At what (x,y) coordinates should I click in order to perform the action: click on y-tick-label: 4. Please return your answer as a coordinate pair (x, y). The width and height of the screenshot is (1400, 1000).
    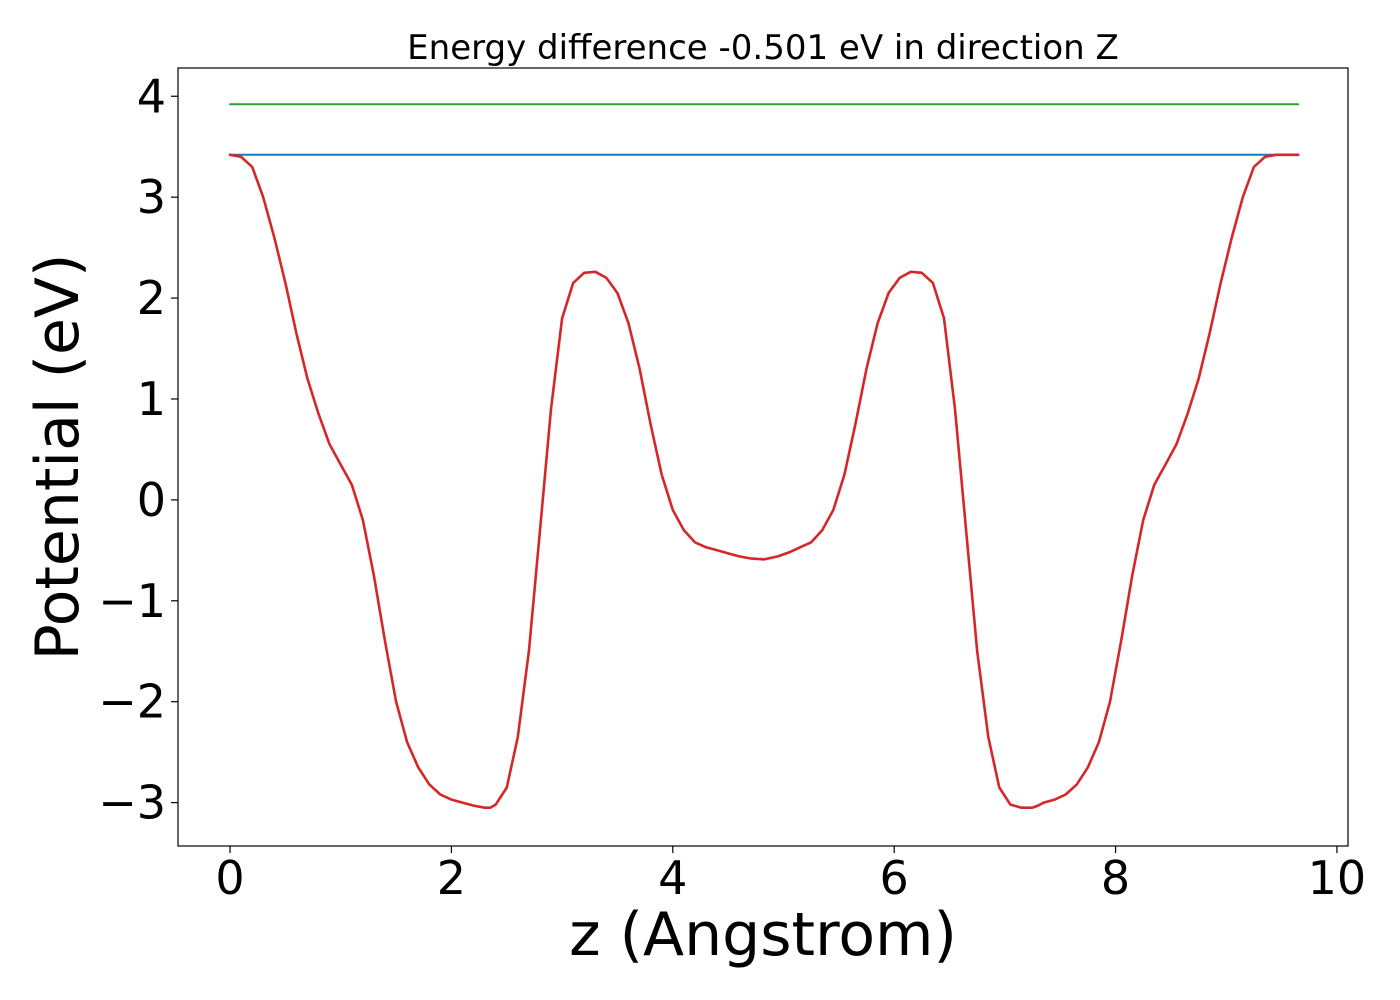
    Looking at the image, I should click on (151, 96).